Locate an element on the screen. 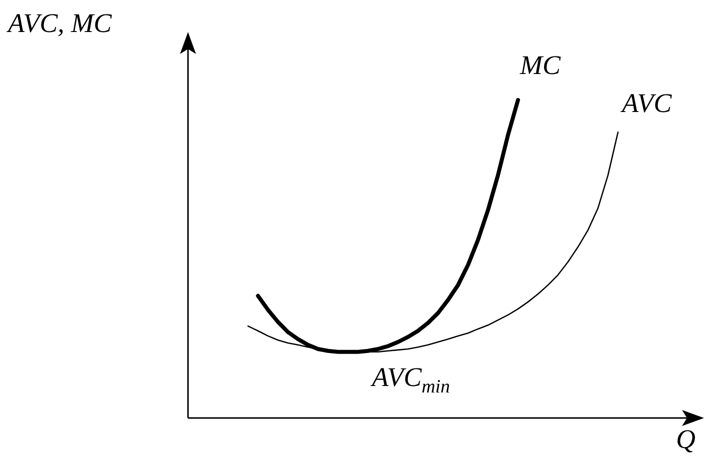  series-label: MC is located at coordinates (540, 65).